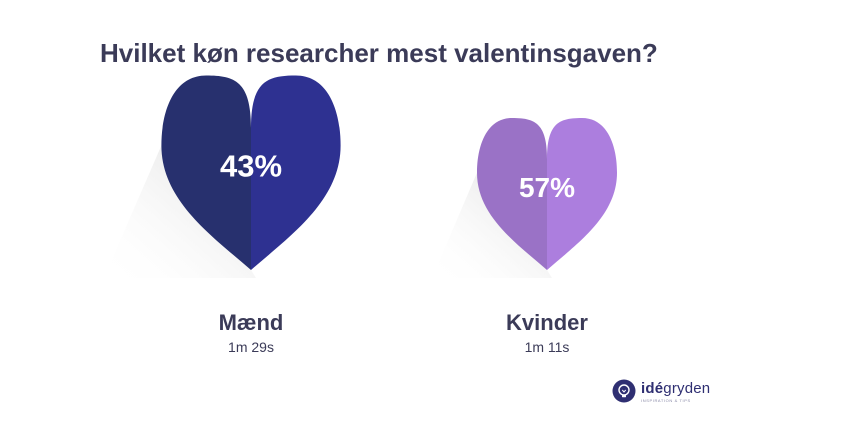 This screenshot has height=421, width=842. What do you see at coordinates (652, 388) in the screenshot?
I see `logo-name-bold: idé` at bounding box center [652, 388].